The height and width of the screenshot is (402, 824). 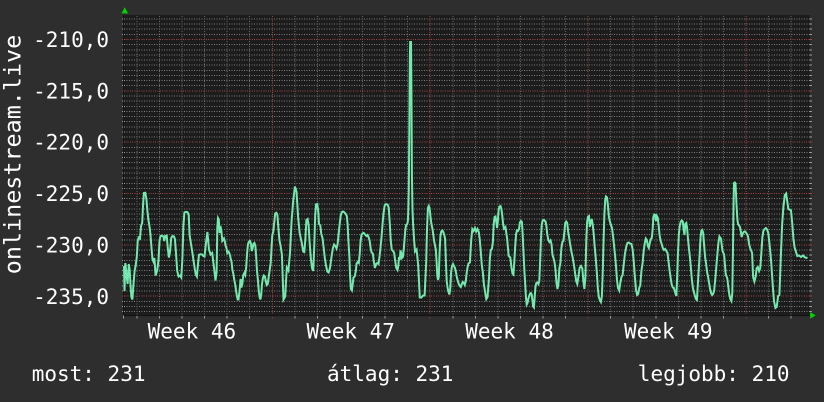 What do you see at coordinates (668, 332) in the screenshot?
I see `svg-text: Week 49` at bounding box center [668, 332].